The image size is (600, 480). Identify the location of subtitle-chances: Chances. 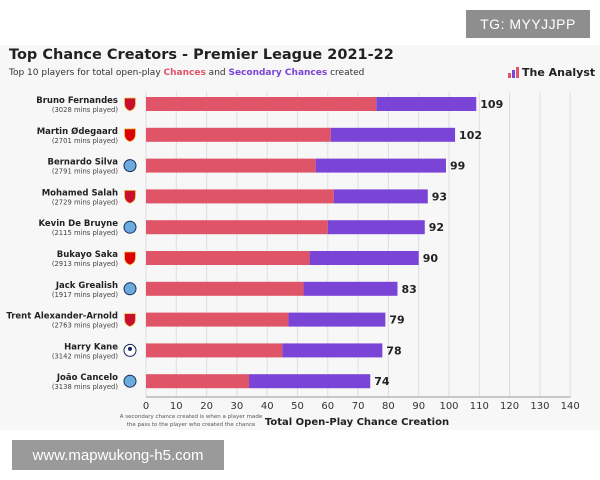
(184, 73).